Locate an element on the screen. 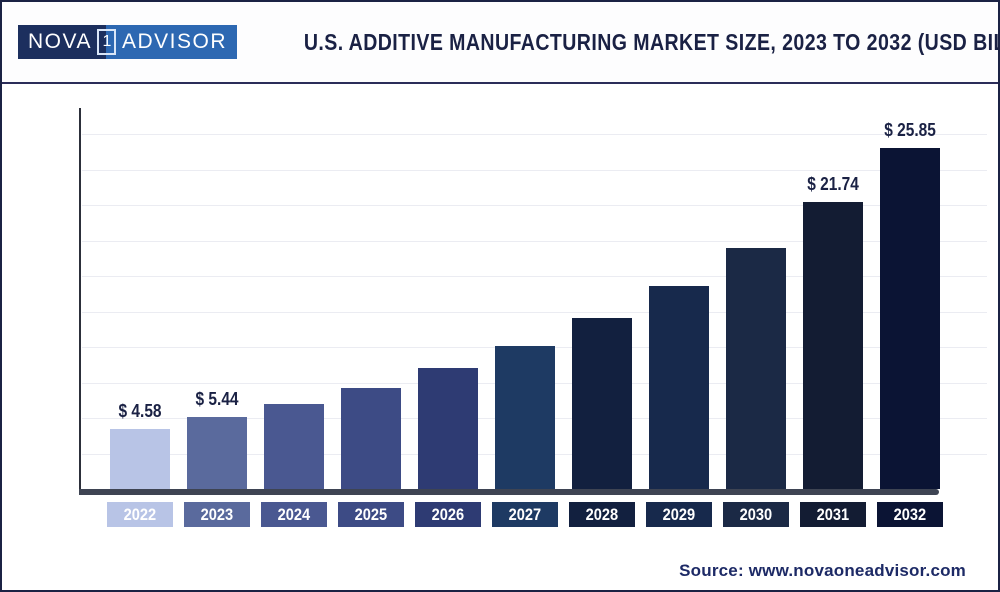 The image size is (1000, 592). logo-one-box: 1 is located at coordinates (106, 42).